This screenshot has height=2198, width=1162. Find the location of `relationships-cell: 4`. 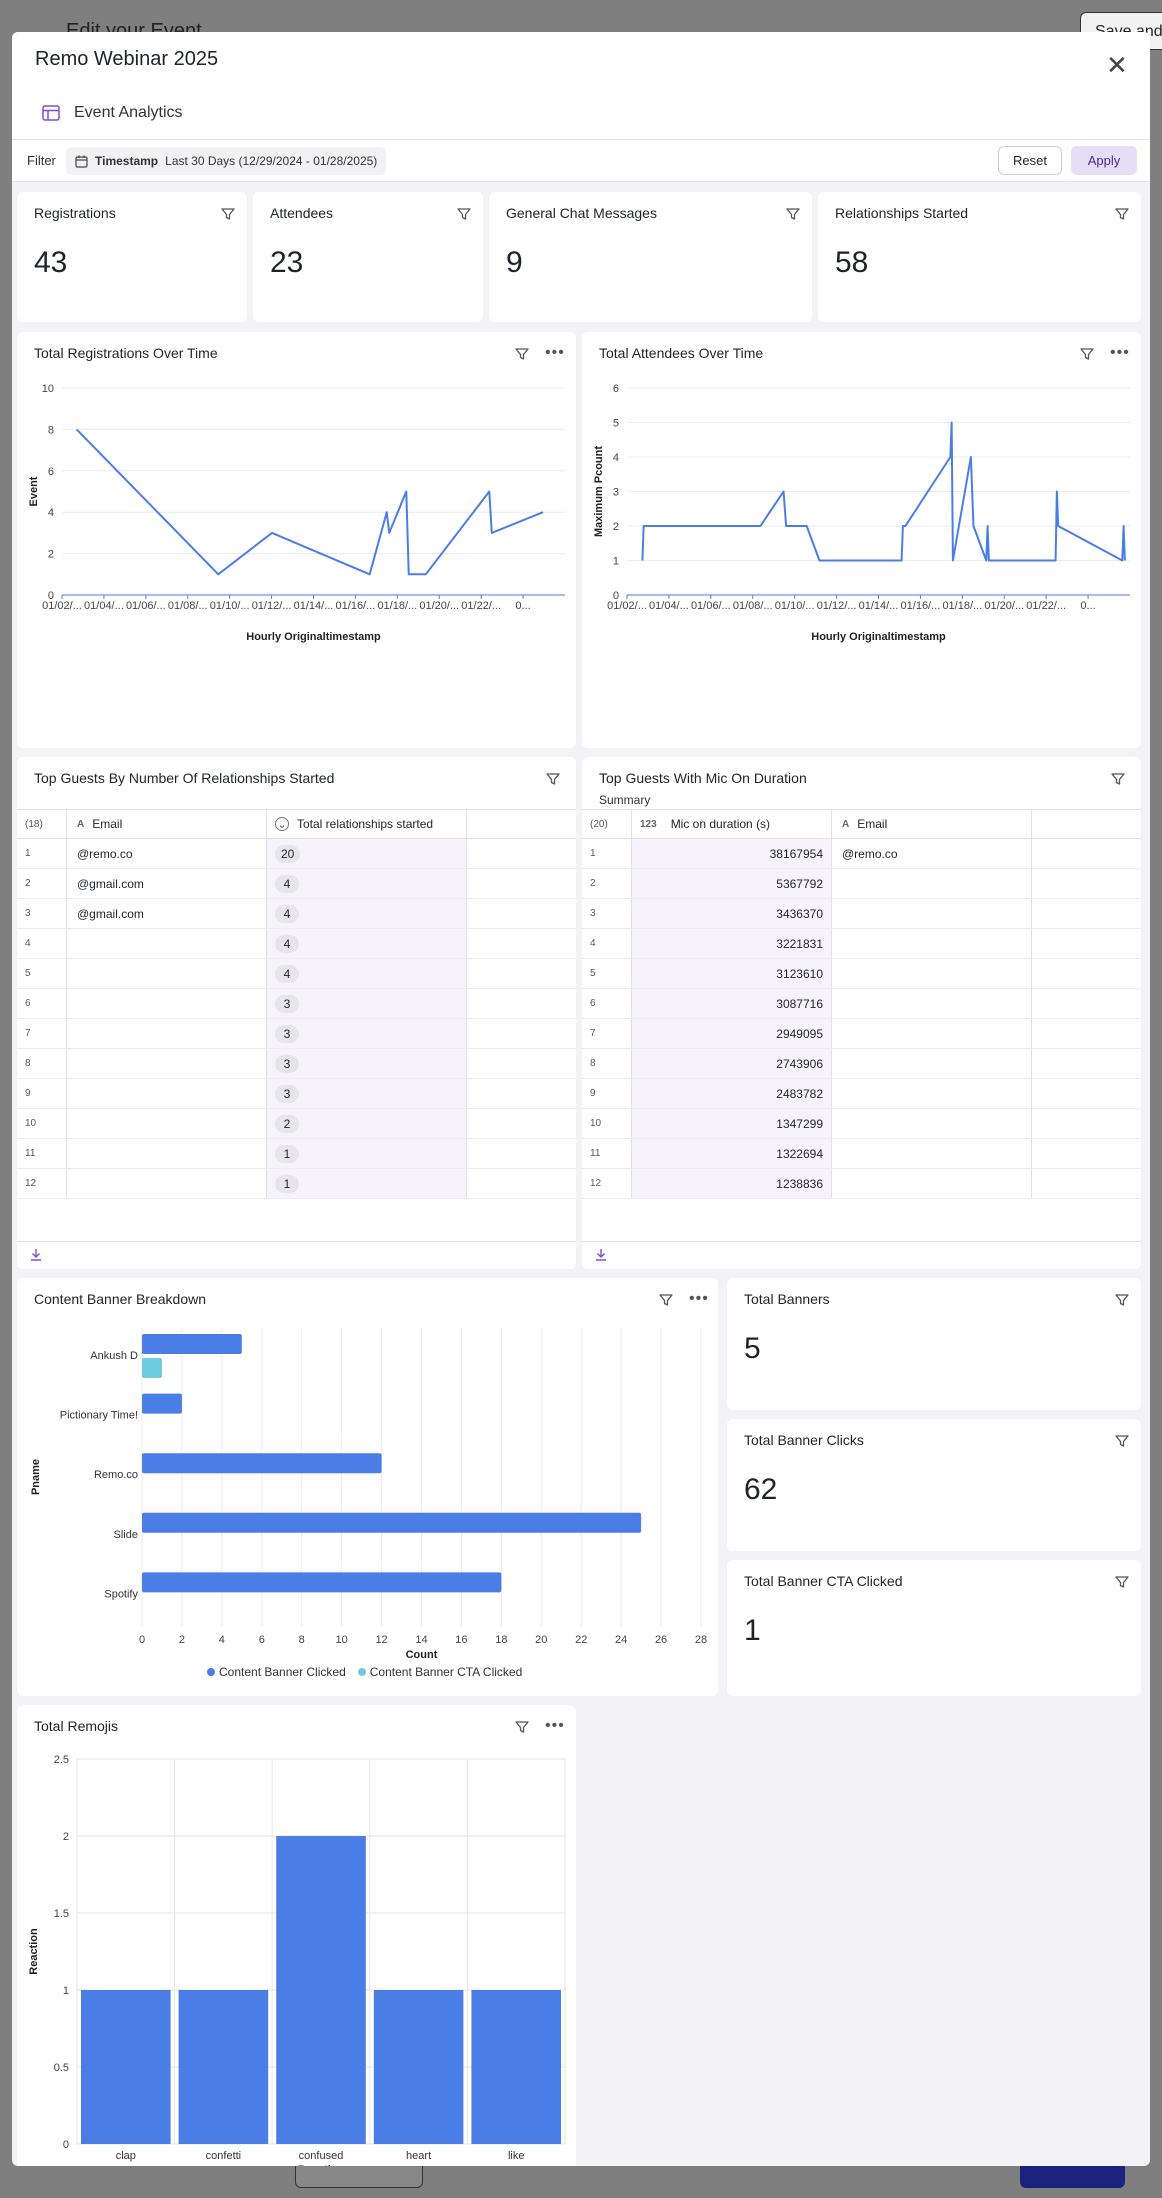

relationships-cell: 4 is located at coordinates (367, 913).